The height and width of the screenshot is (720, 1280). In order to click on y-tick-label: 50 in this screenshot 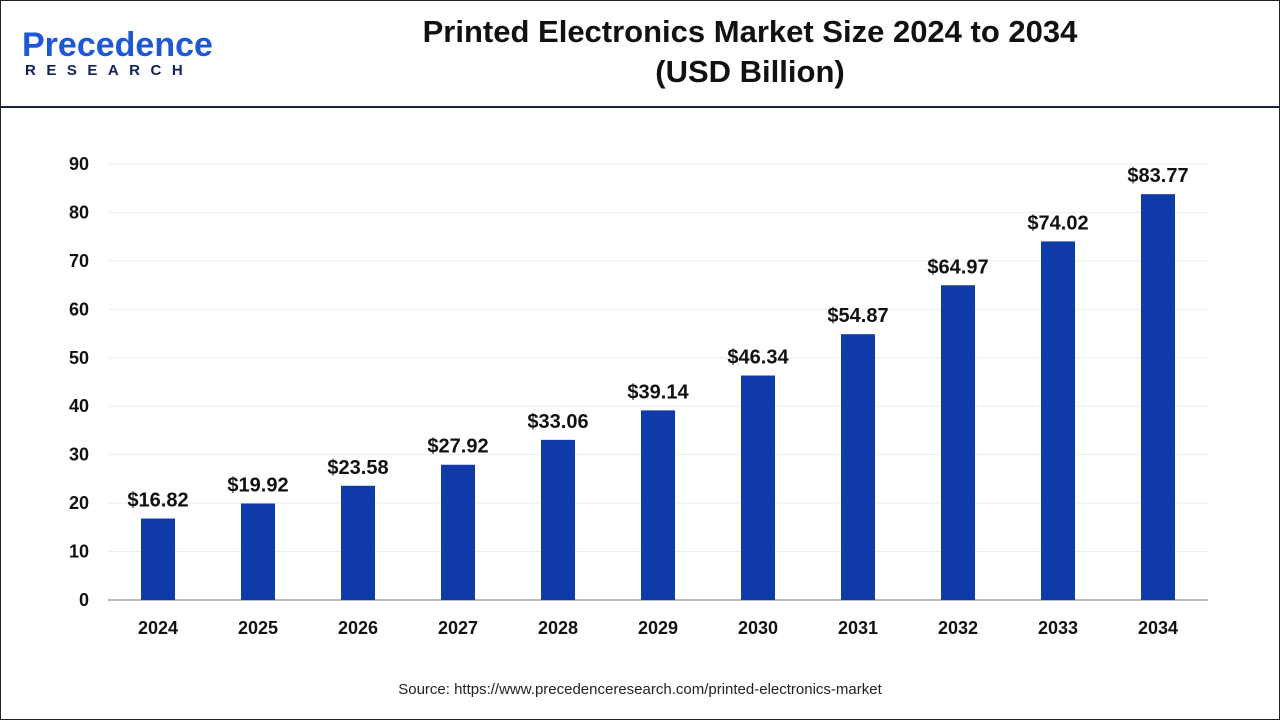, I will do `click(79, 358)`.